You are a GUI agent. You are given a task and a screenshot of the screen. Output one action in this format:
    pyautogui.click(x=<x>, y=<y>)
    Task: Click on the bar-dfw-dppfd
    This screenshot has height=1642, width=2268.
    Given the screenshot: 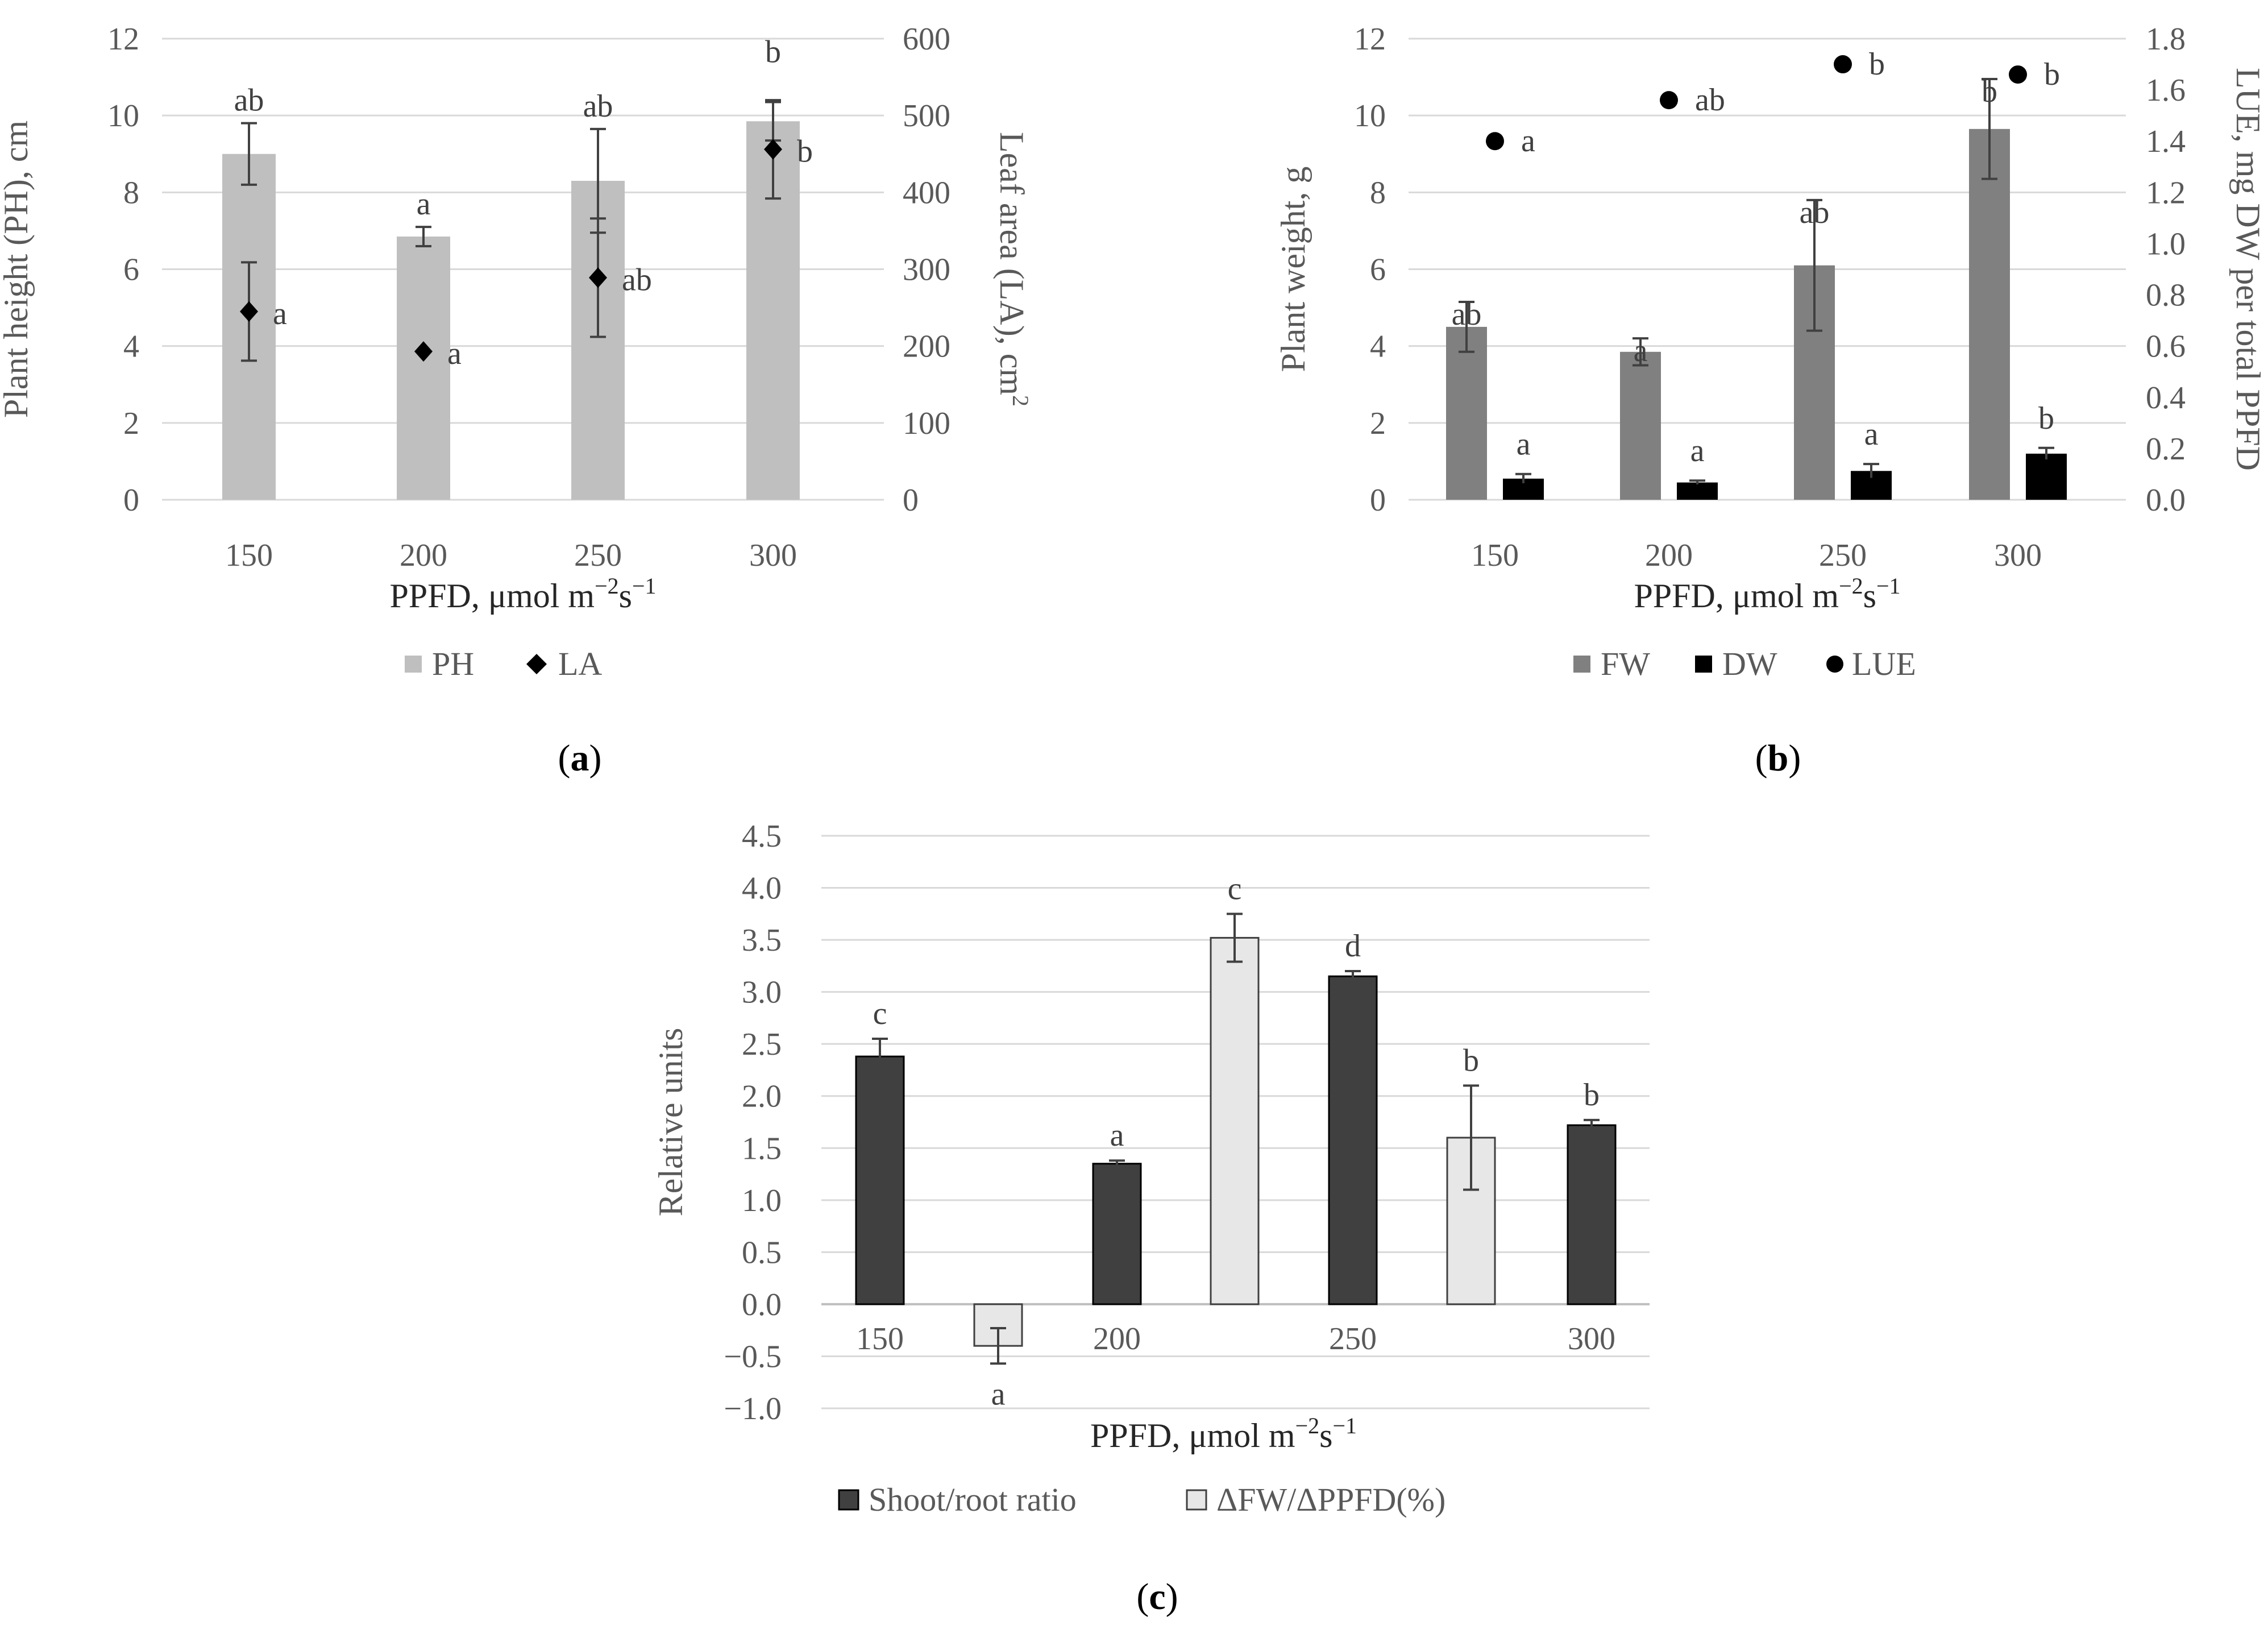 What is the action you would take?
    pyautogui.click(x=1235, y=1120)
    